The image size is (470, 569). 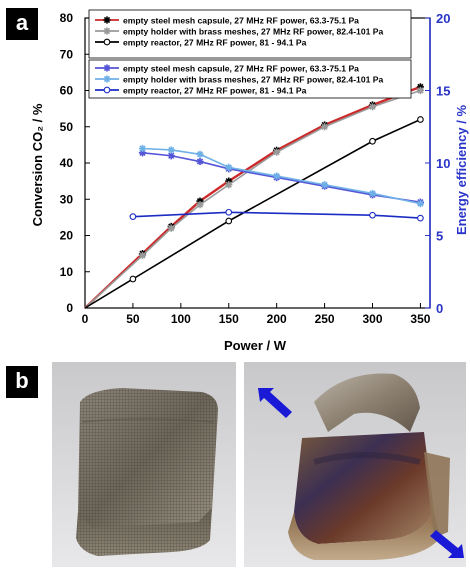 What do you see at coordinates (67, 272) in the screenshot?
I see `y-left-tick-label: 10` at bounding box center [67, 272].